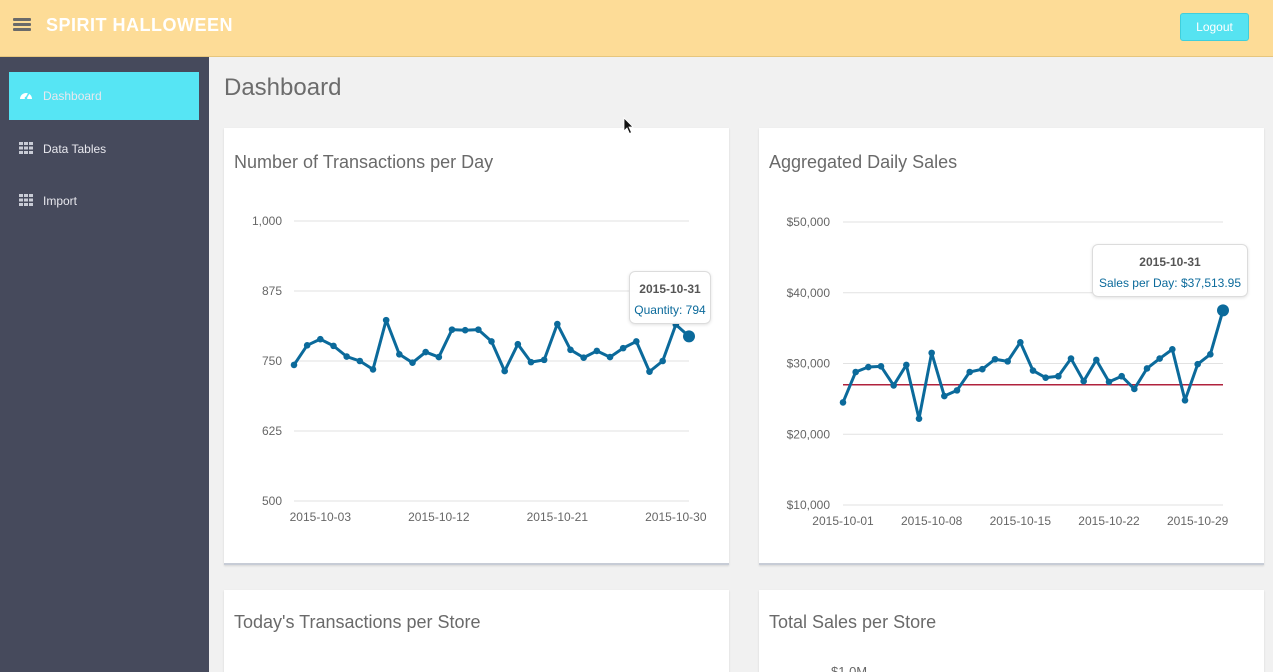  What do you see at coordinates (272, 291) in the screenshot?
I see `y-tick-label: 875` at bounding box center [272, 291].